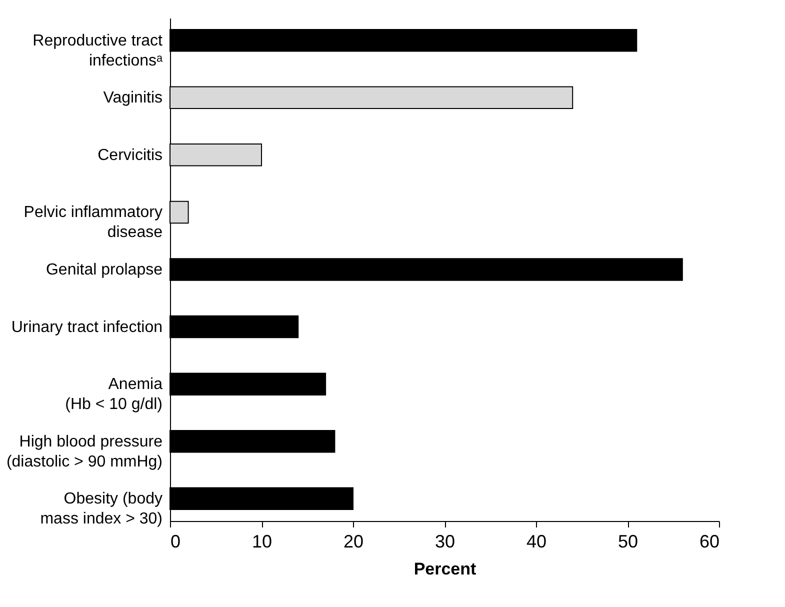  Describe the element at coordinates (353, 542) in the screenshot. I see `x-tick-label: 20` at that location.